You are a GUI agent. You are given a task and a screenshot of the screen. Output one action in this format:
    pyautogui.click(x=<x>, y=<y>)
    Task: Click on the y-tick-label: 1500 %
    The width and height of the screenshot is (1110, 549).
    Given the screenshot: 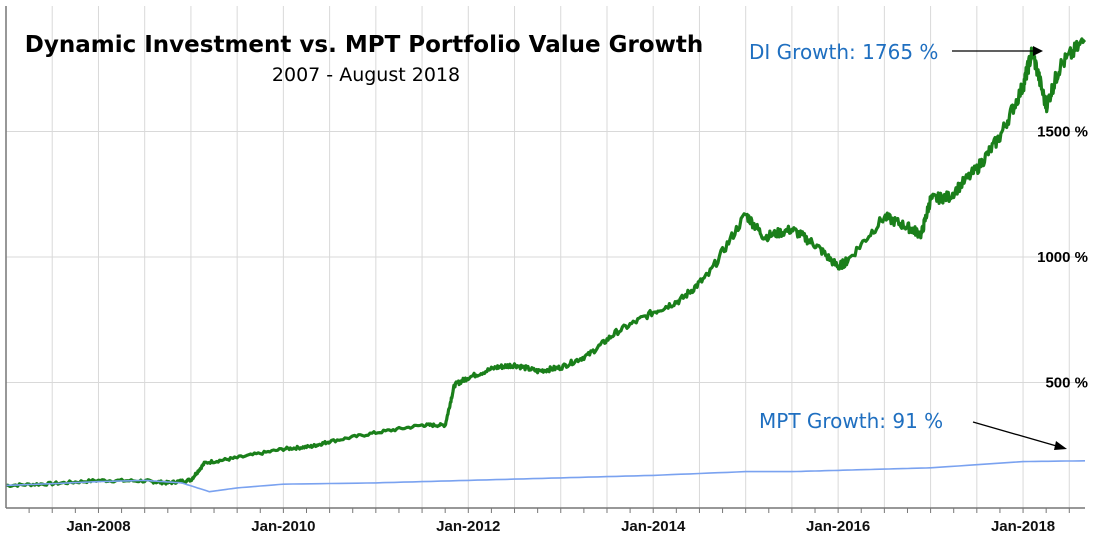 What is the action you would take?
    pyautogui.click(x=1062, y=132)
    